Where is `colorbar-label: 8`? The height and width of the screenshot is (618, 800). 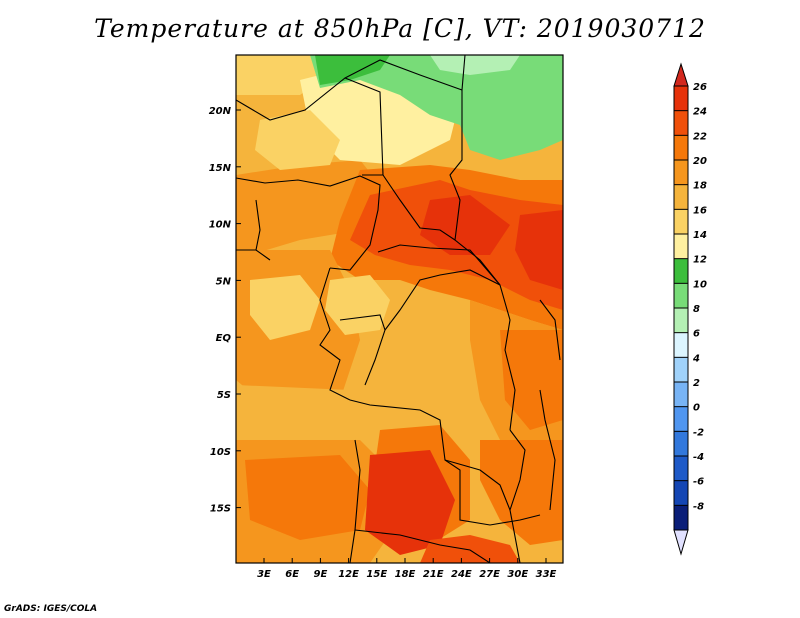
colorbar-label: 8 is located at coordinates (696, 309).